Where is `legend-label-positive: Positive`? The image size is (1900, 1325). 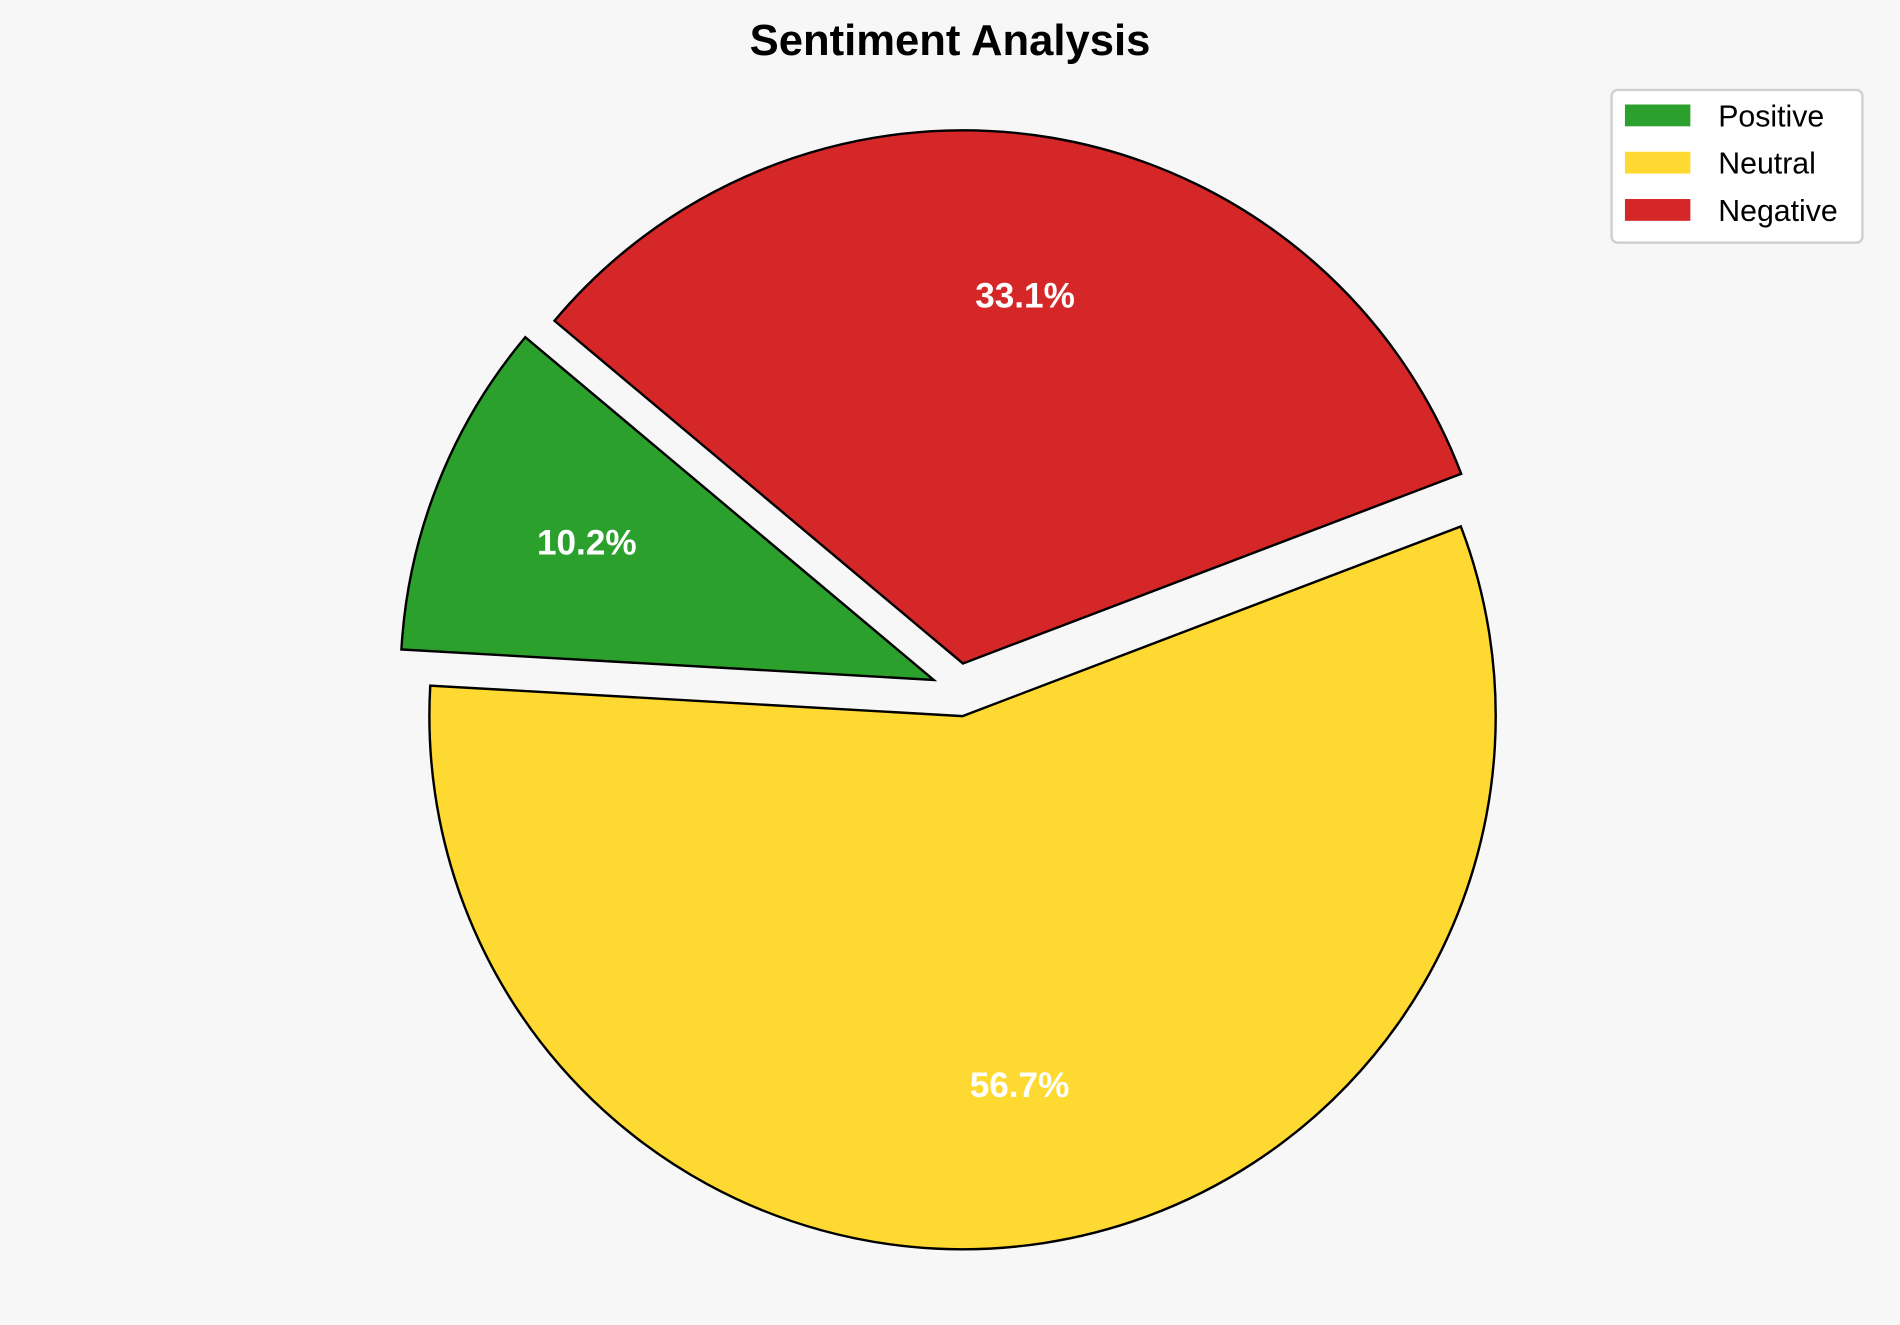 legend-label-positive: Positive is located at coordinates (1771, 116).